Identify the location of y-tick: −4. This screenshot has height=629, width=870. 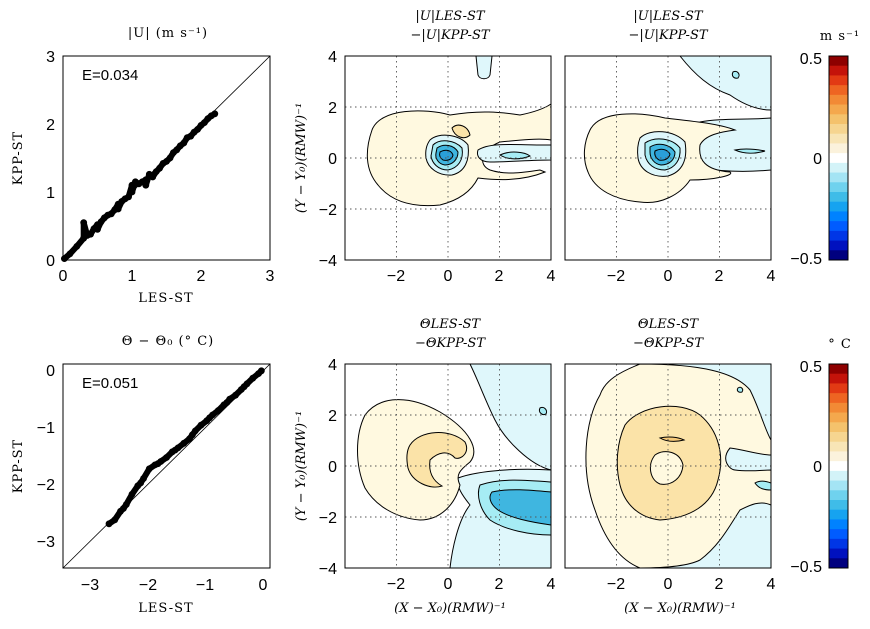
(328, 569).